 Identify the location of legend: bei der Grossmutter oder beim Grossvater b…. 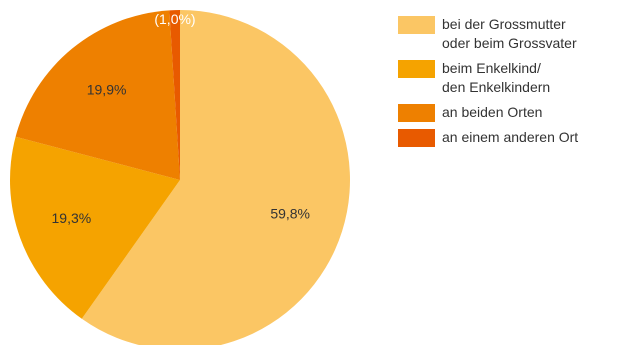
(511, 84).